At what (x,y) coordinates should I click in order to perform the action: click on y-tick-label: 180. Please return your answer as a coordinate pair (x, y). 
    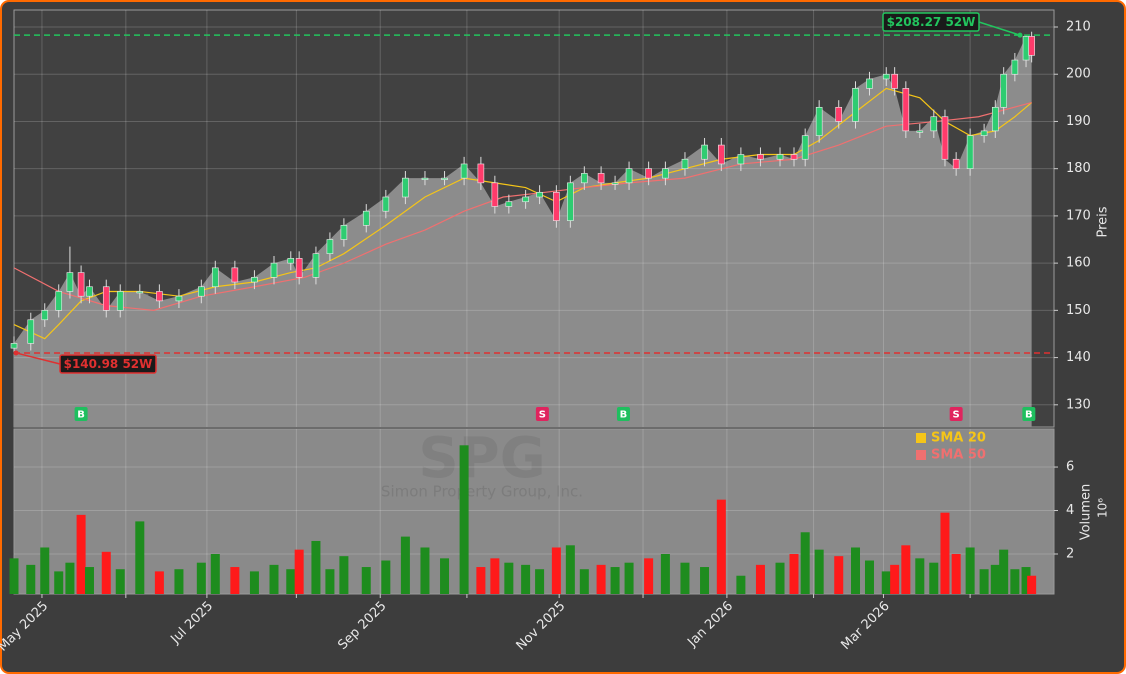
    Looking at the image, I should click on (1078, 168).